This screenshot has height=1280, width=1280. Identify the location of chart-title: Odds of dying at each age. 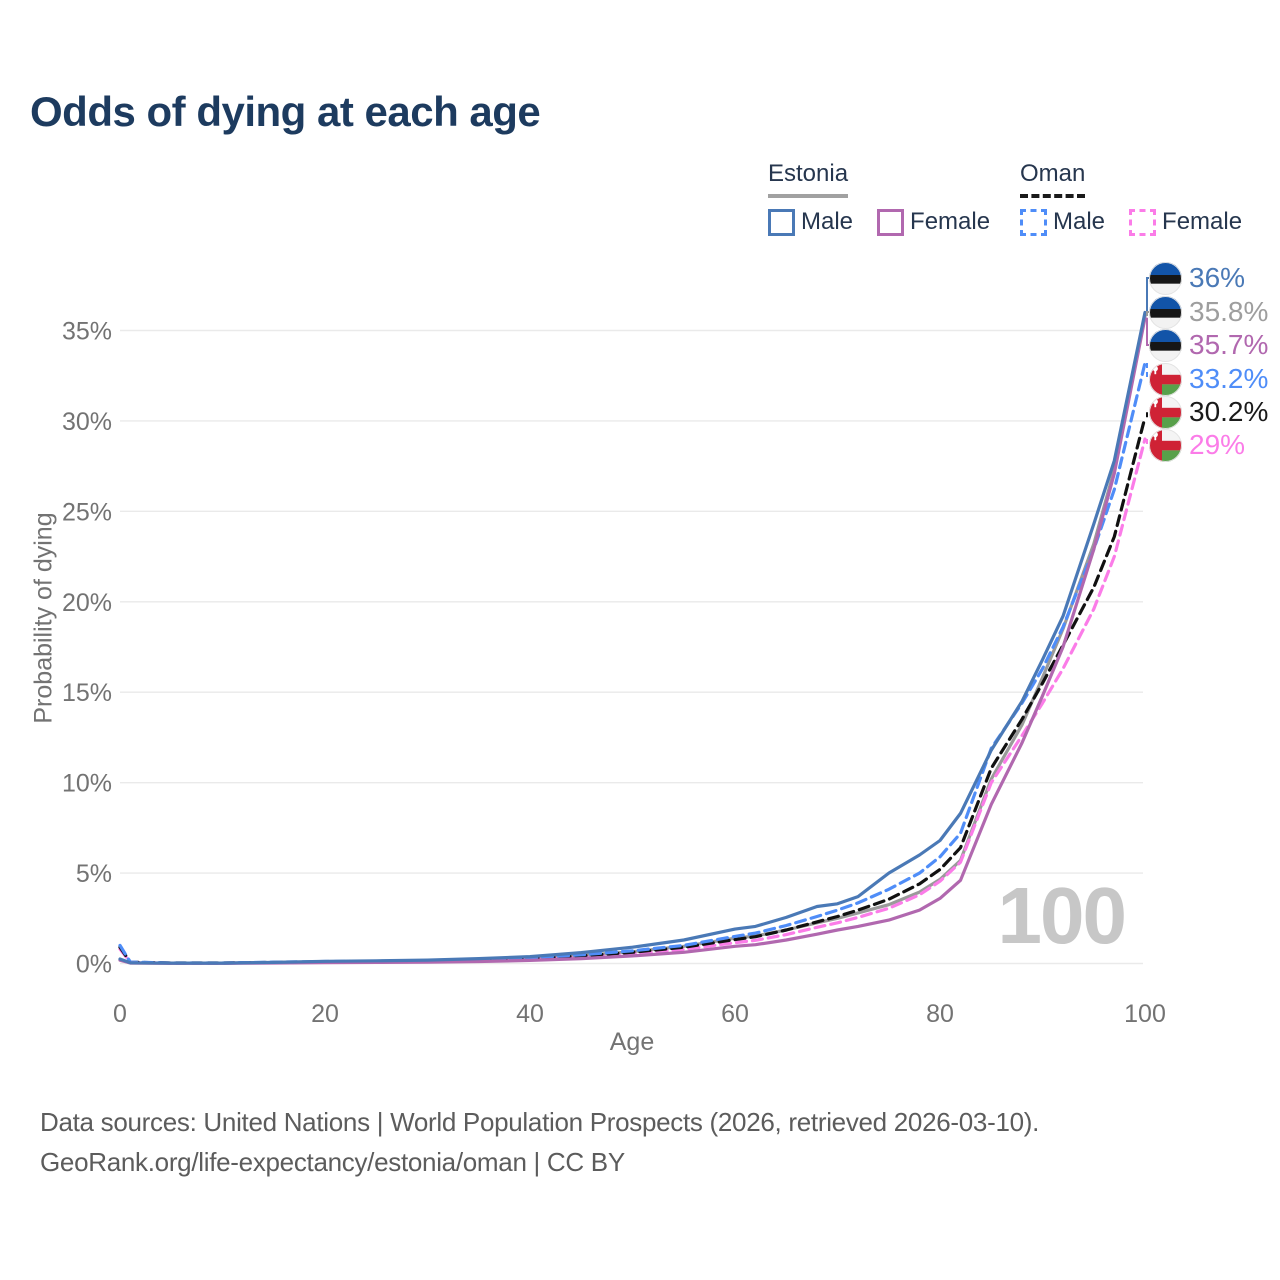
(285, 111).